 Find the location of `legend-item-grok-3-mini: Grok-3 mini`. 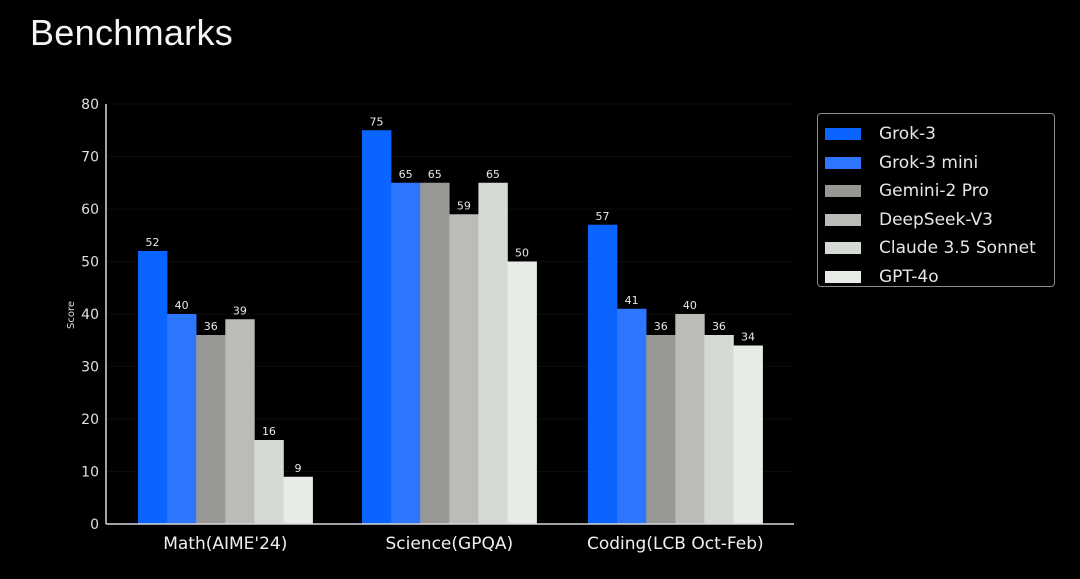

legend-item-grok-3-mini: Grok-3 mini is located at coordinates (939, 163).